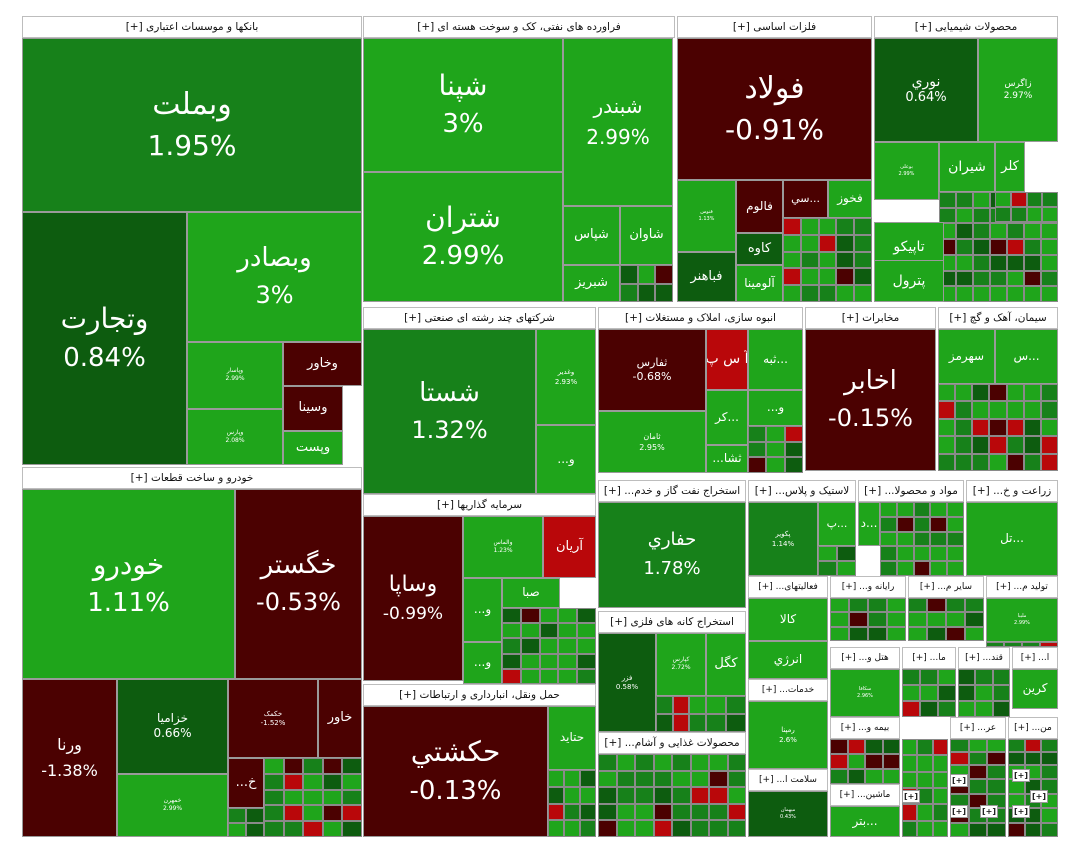  I want to click on stock-tile: شپنا 3%, so click(463, 105).